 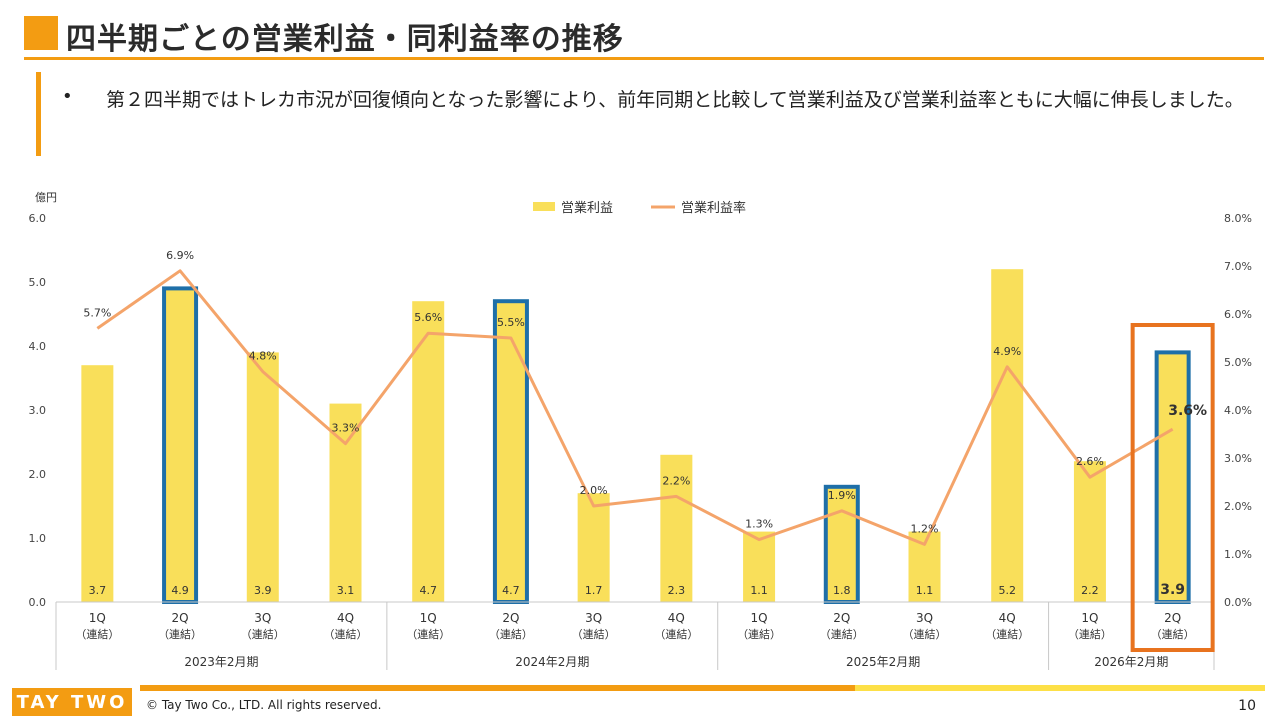 I want to click on line-value-label: 1.2%, so click(x=925, y=528).